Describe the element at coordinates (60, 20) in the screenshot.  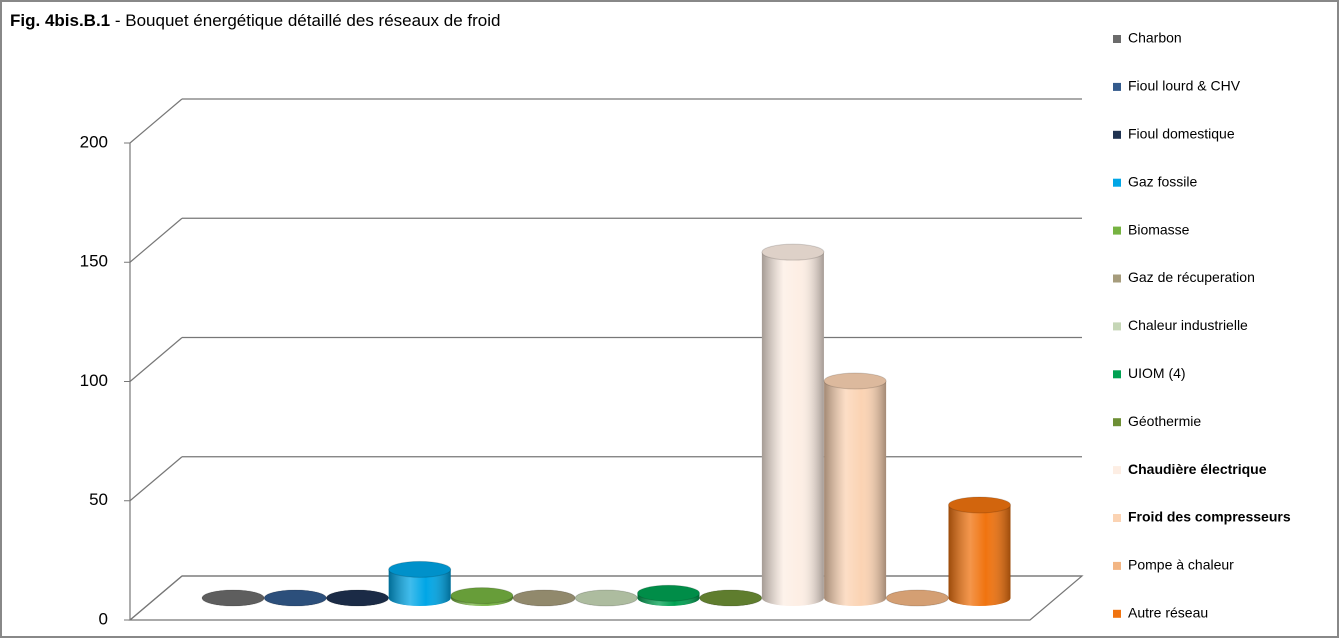
I see `figure-label: Fig. 4bis.B.1` at that location.